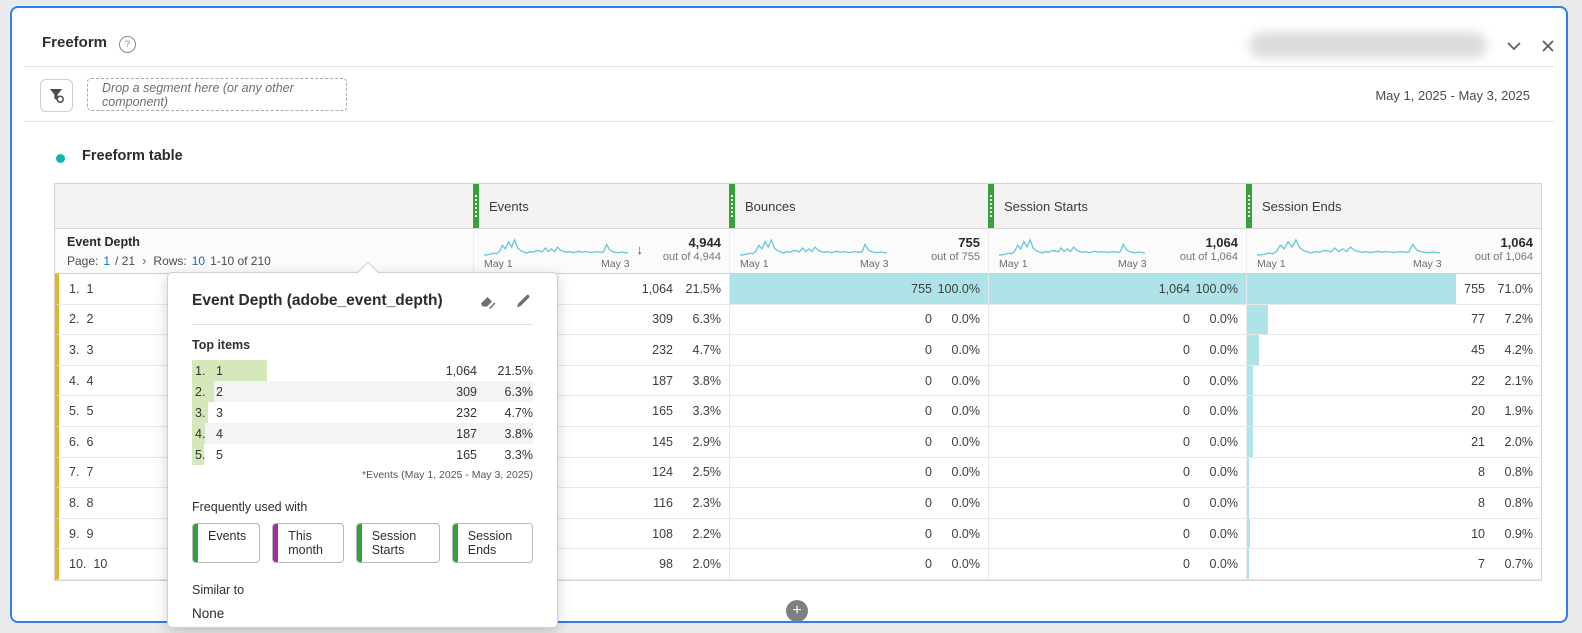 The image size is (1582, 633). I want to click on row-item: 5, so click(90, 411).